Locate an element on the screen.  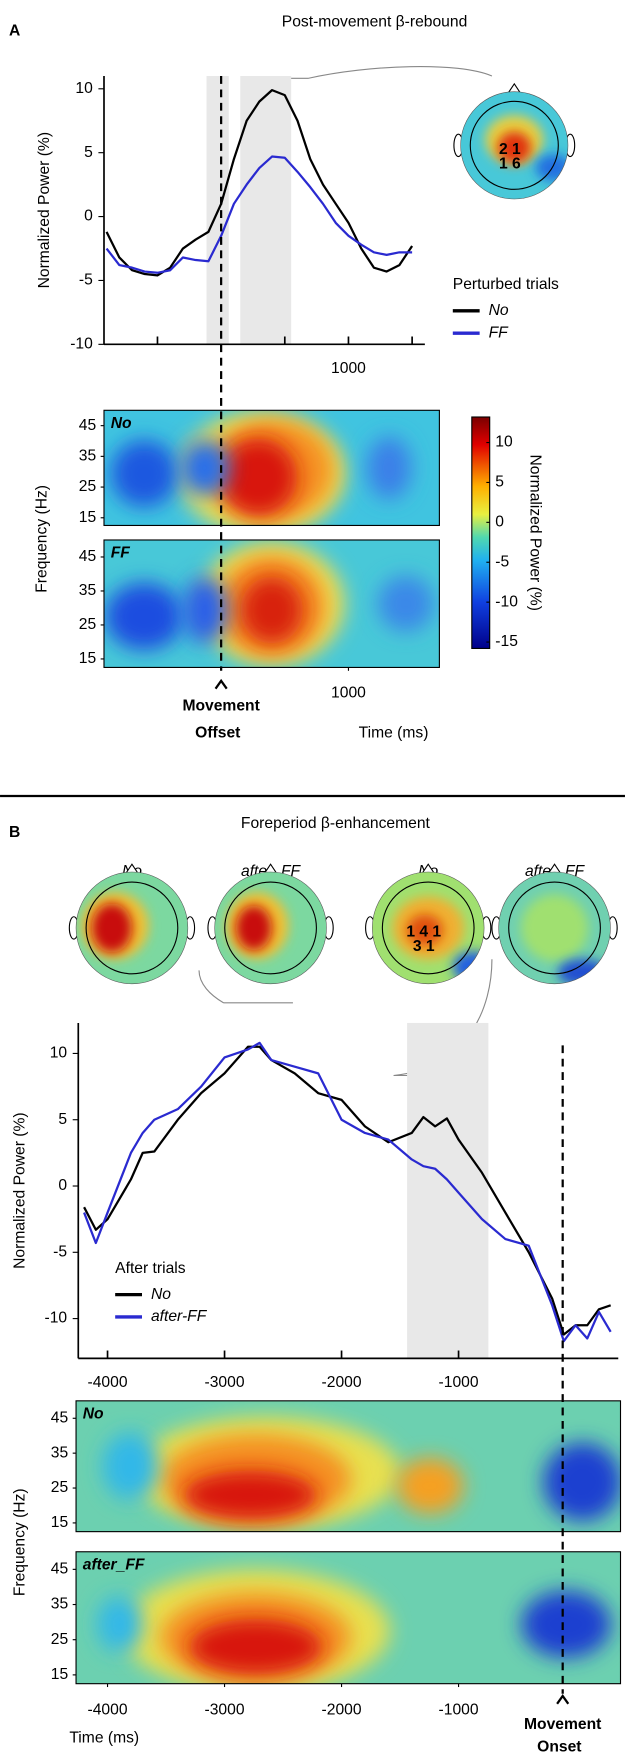
heatmap-x-tick-label: -2000 is located at coordinates (342, 1710).